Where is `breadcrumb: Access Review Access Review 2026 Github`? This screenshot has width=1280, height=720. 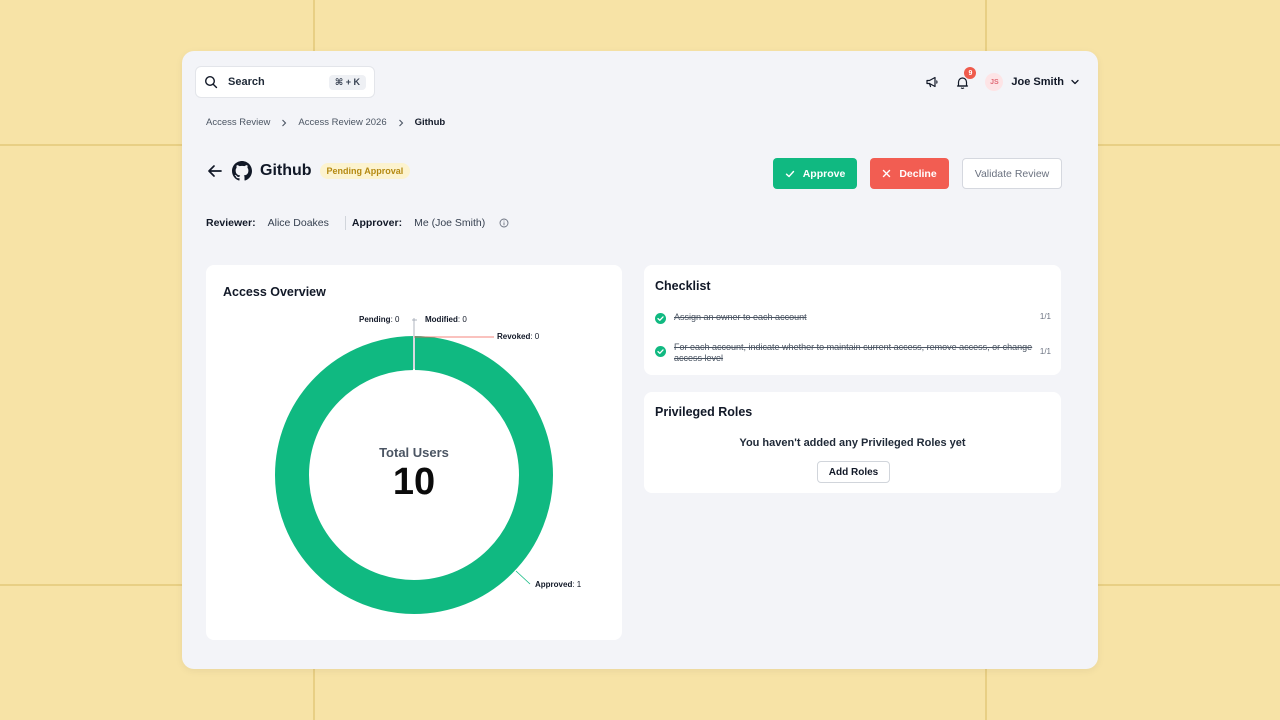 breadcrumb: Access Review Access Review 2026 Github is located at coordinates (325, 122).